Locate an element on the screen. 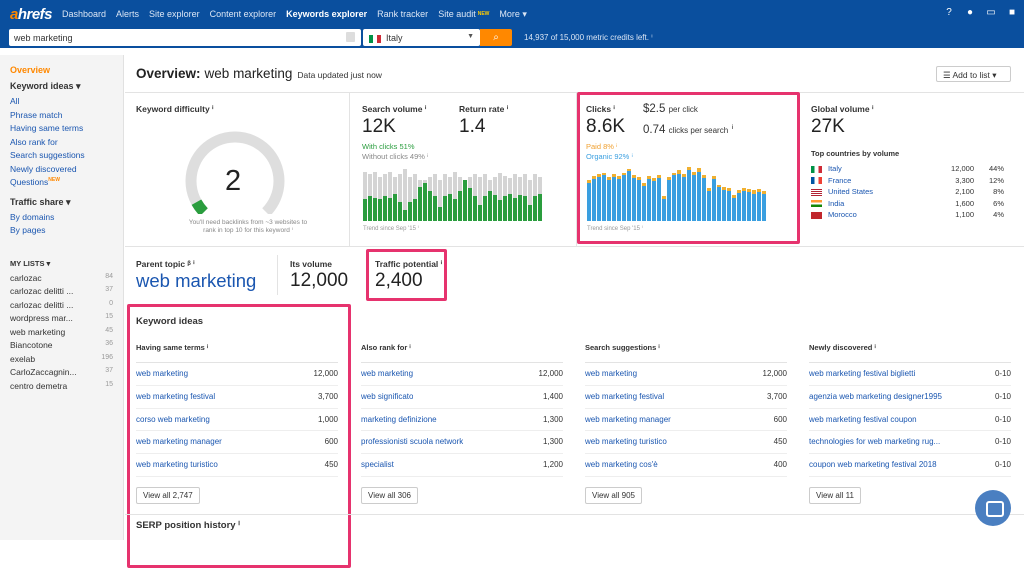  sidebar-item-also-rank-for: Also rank for is located at coordinates (61, 144).